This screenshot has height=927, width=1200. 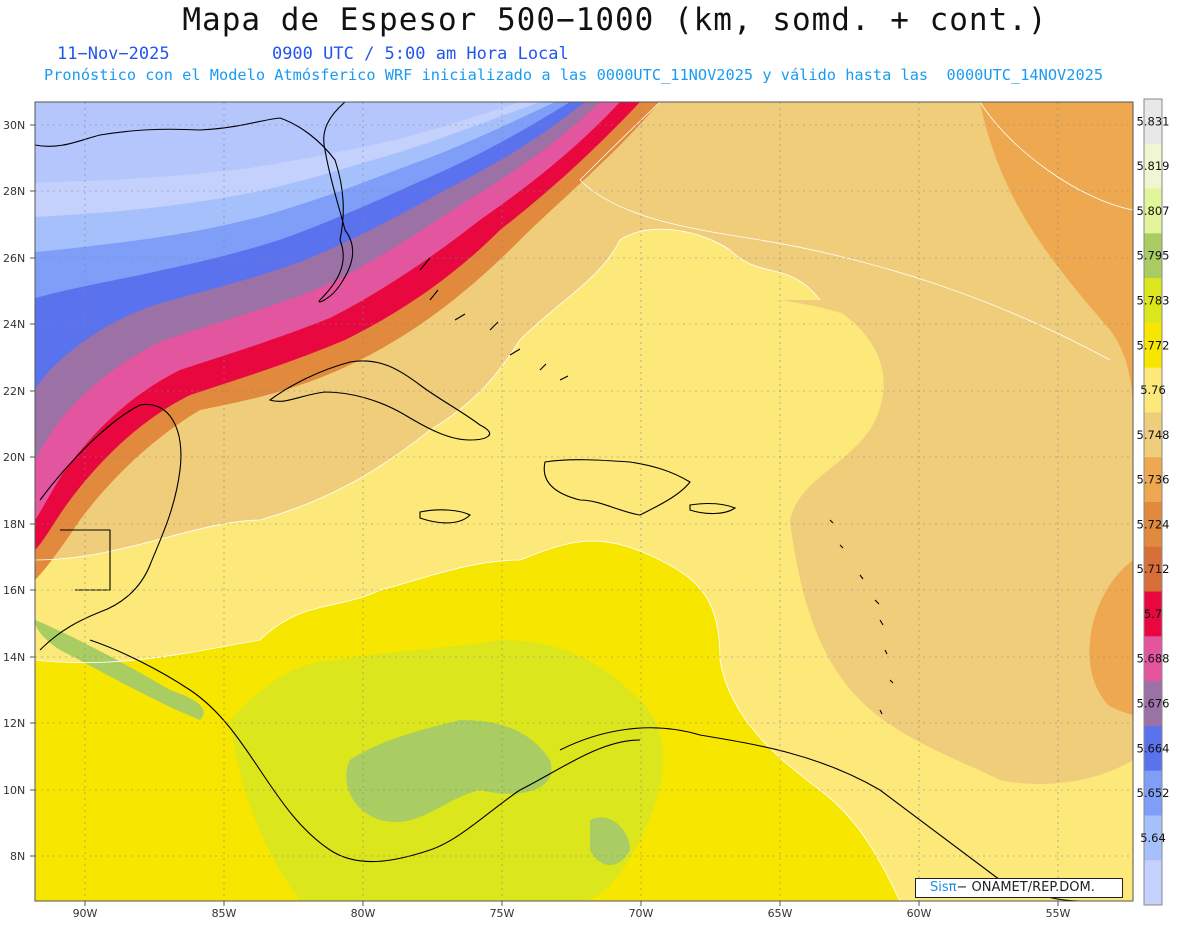 What do you see at coordinates (224, 913) in the screenshot?
I see `lon-label: 85W` at bounding box center [224, 913].